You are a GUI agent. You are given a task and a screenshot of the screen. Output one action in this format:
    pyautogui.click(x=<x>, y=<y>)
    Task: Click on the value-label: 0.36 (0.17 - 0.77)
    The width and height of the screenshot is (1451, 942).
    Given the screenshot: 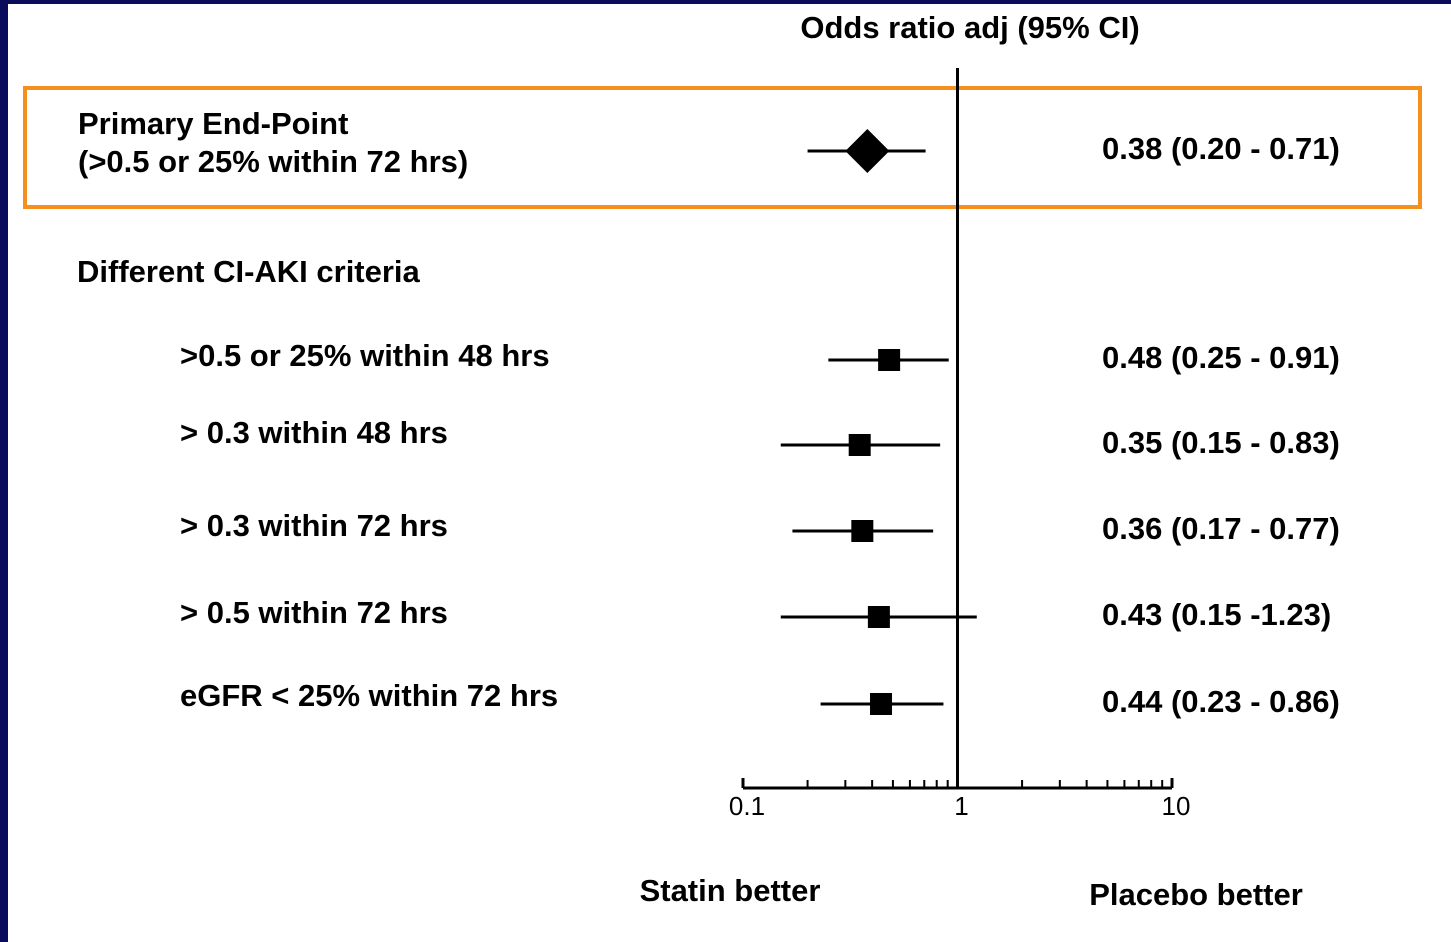 What is the action you would take?
    pyautogui.click(x=1221, y=528)
    